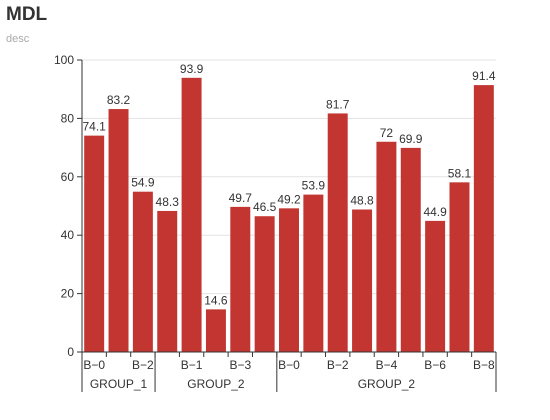 This screenshot has width=550, height=420. What do you see at coordinates (119, 384) in the screenshot?
I see `group-label: GROUP_1` at bounding box center [119, 384].